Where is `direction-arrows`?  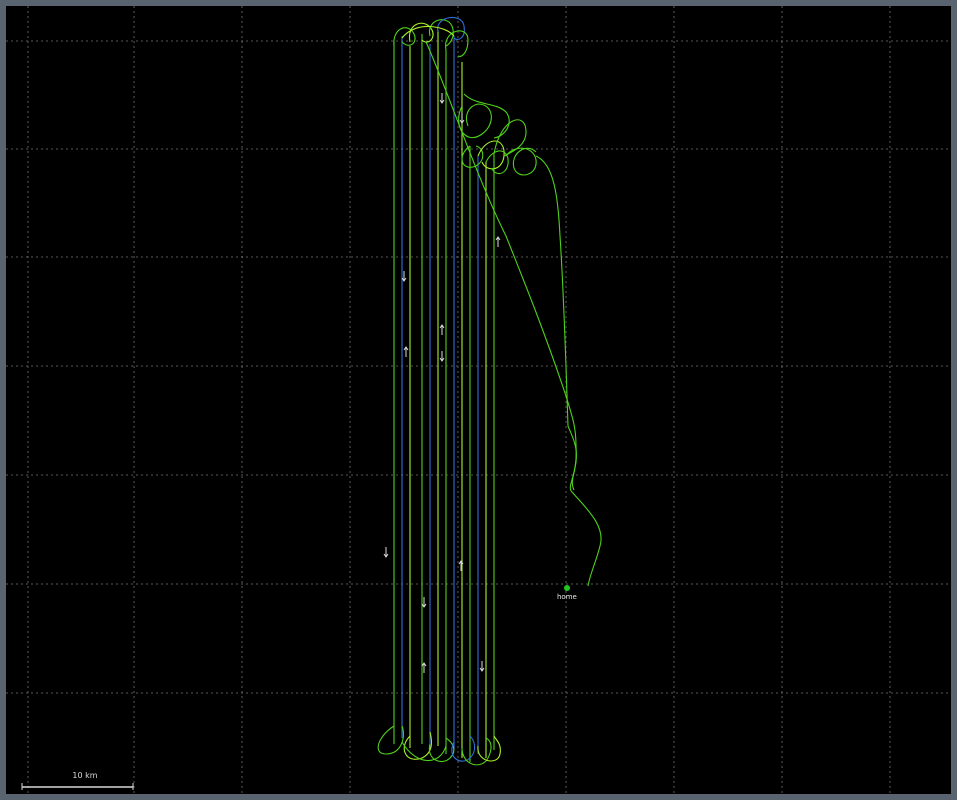 direction-arrows is located at coordinates (442, 383).